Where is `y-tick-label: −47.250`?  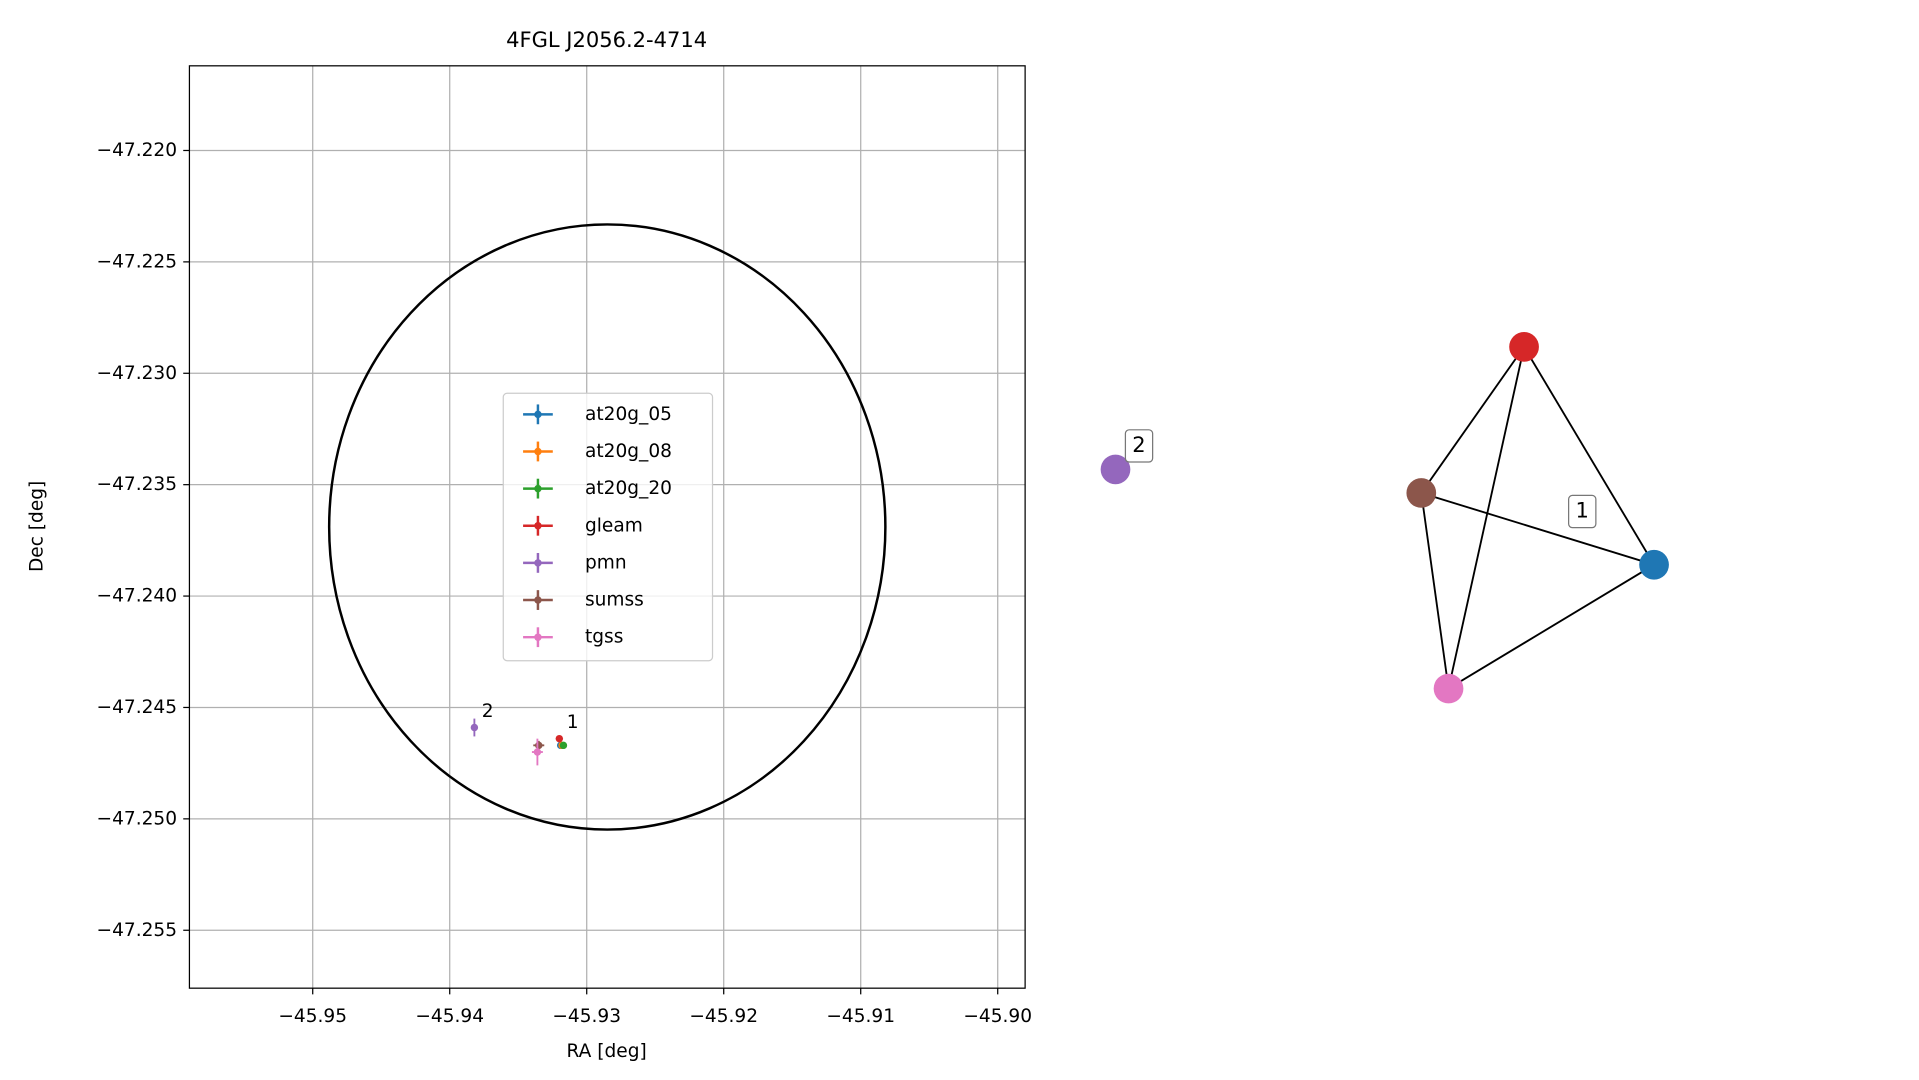 y-tick-label: −47.250 is located at coordinates (137, 818).